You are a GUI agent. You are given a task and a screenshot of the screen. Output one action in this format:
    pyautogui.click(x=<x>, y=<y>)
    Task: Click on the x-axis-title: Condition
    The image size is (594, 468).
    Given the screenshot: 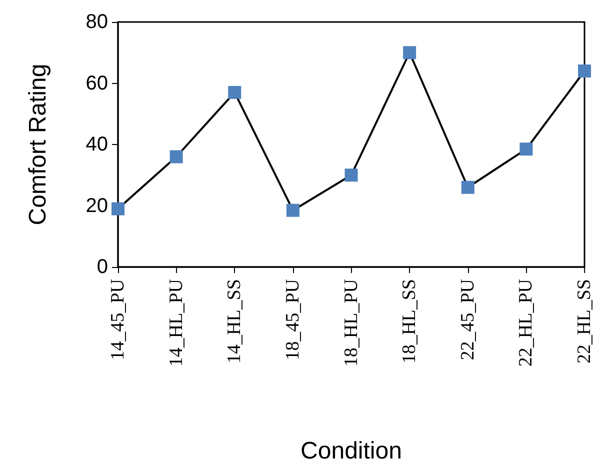 What is the action you would take?
    pyautogui.click(x=351, y=451)
    